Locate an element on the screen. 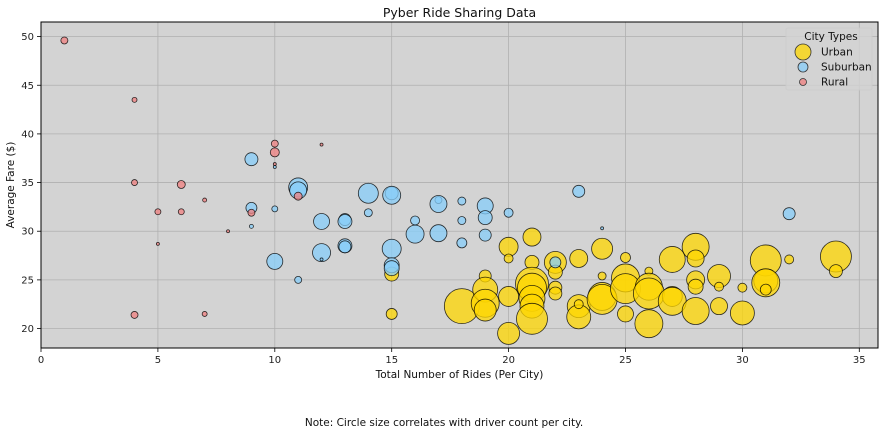 The height and width of the screenshot is (435, 888). y-axis-label: Average Fare ($) is located at coordinates (11, 185).